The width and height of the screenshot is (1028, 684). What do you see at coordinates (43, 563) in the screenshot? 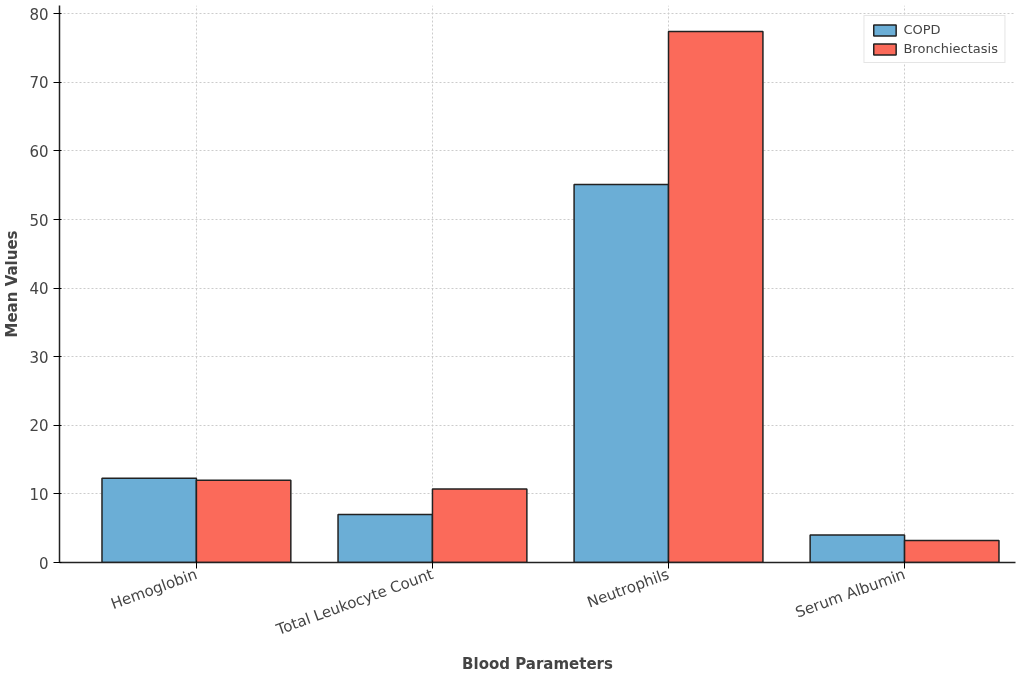
I see `y-tick-label: 0` at bounding box center [43, 563].